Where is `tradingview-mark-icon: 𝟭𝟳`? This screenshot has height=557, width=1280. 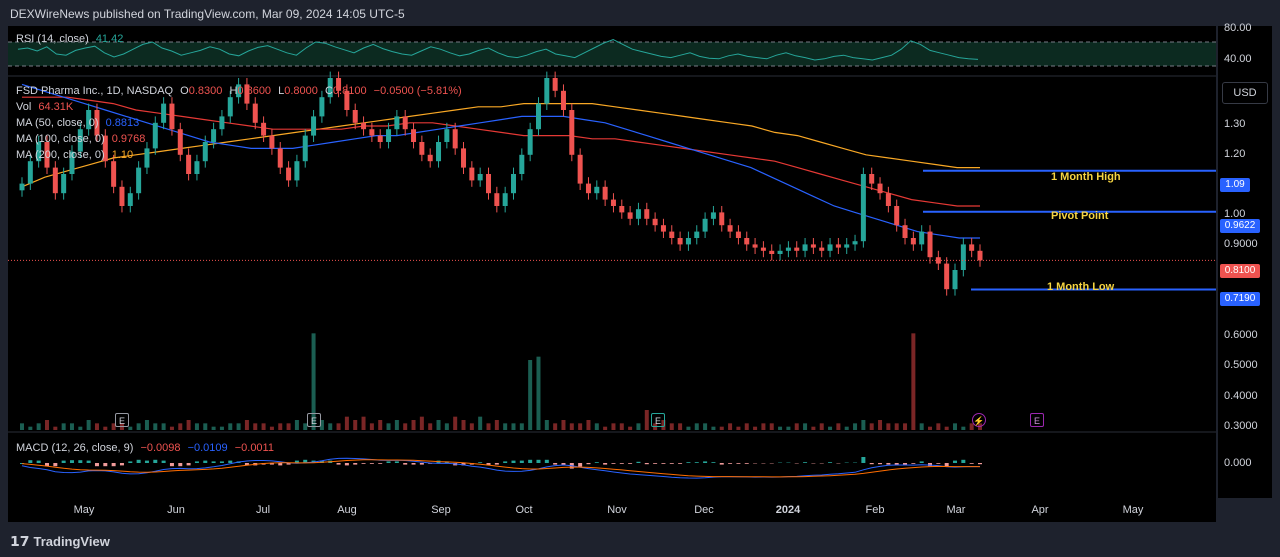 tradingview-mark-icon: 𝟭𝟳 is located at coordinates (20, 541).